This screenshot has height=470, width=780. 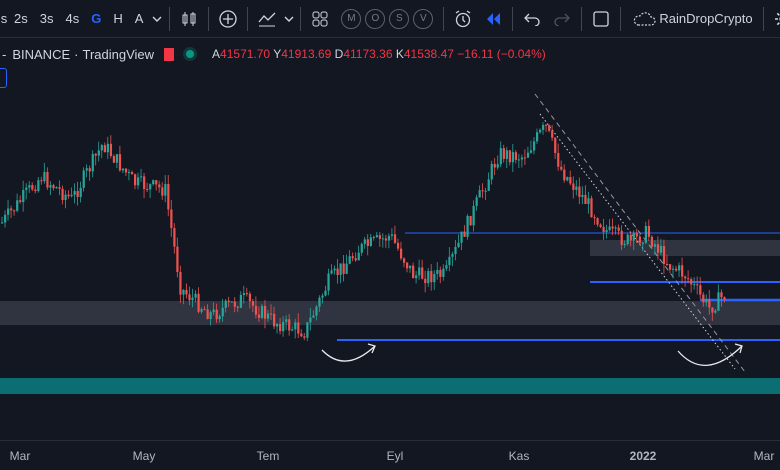 I want to click on ohlc-toggle-o: O, so click(x=375, y=18).